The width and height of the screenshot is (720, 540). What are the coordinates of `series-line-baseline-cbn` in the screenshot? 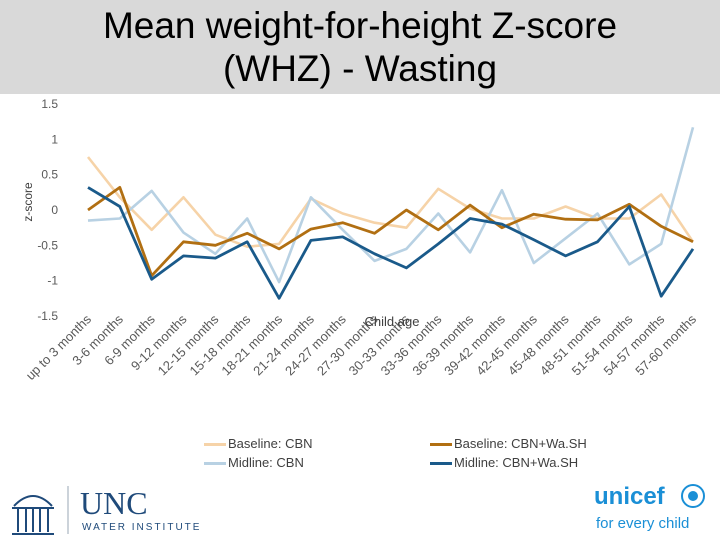 It's located at (390, 202).